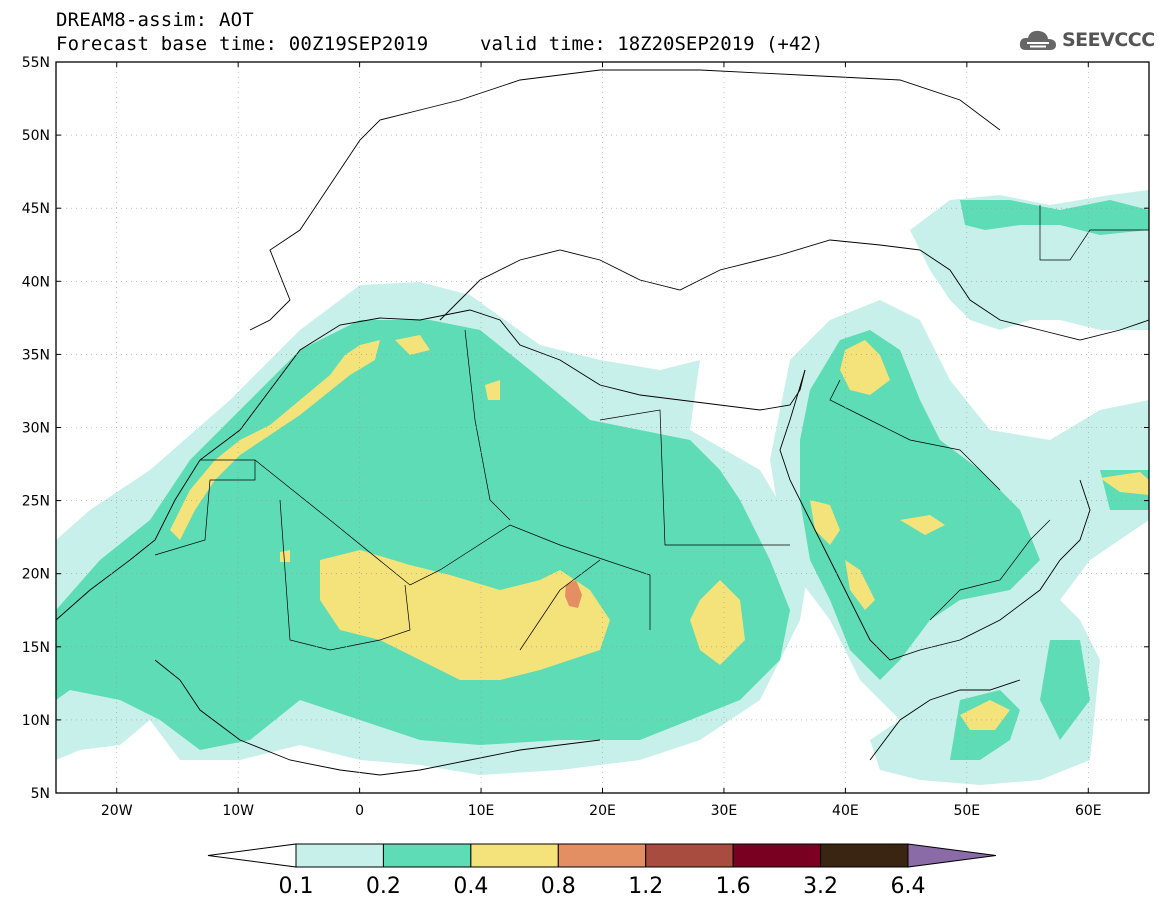 Image resolution: width=1165 pixels, height=905 pixels. Describe the element at coordinates (36, 429) in the screenshot. I see `lat-label: 30N` at that location.